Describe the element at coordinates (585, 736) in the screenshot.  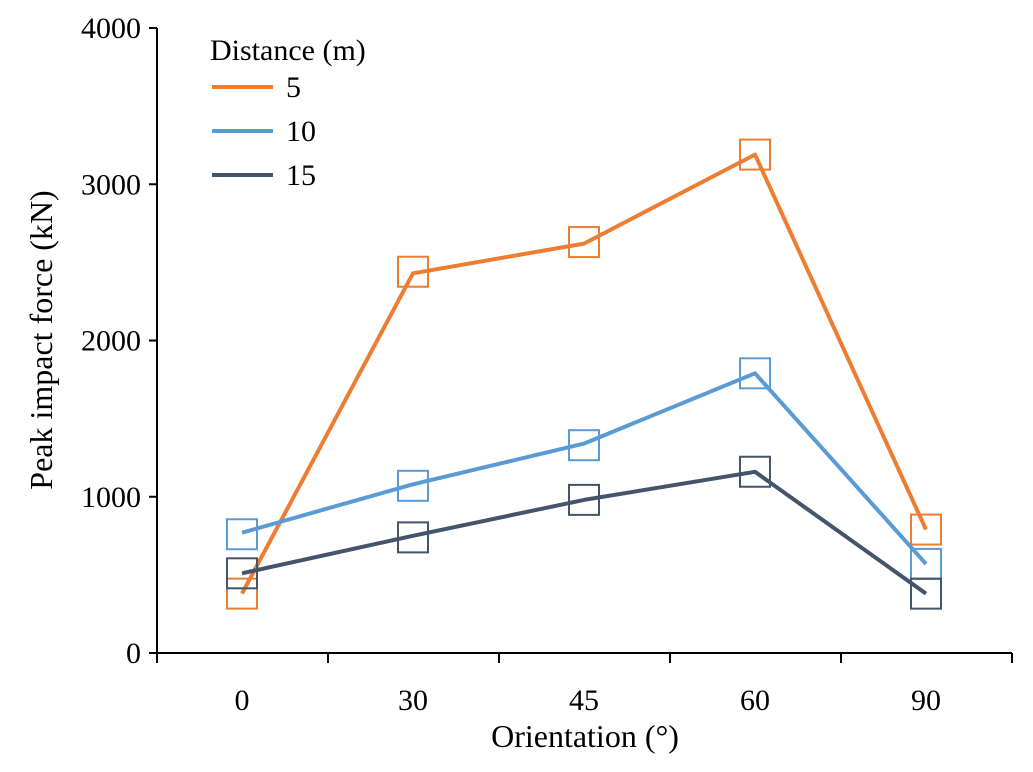
I see `x-axis-title: Orientation (°)` at that location.